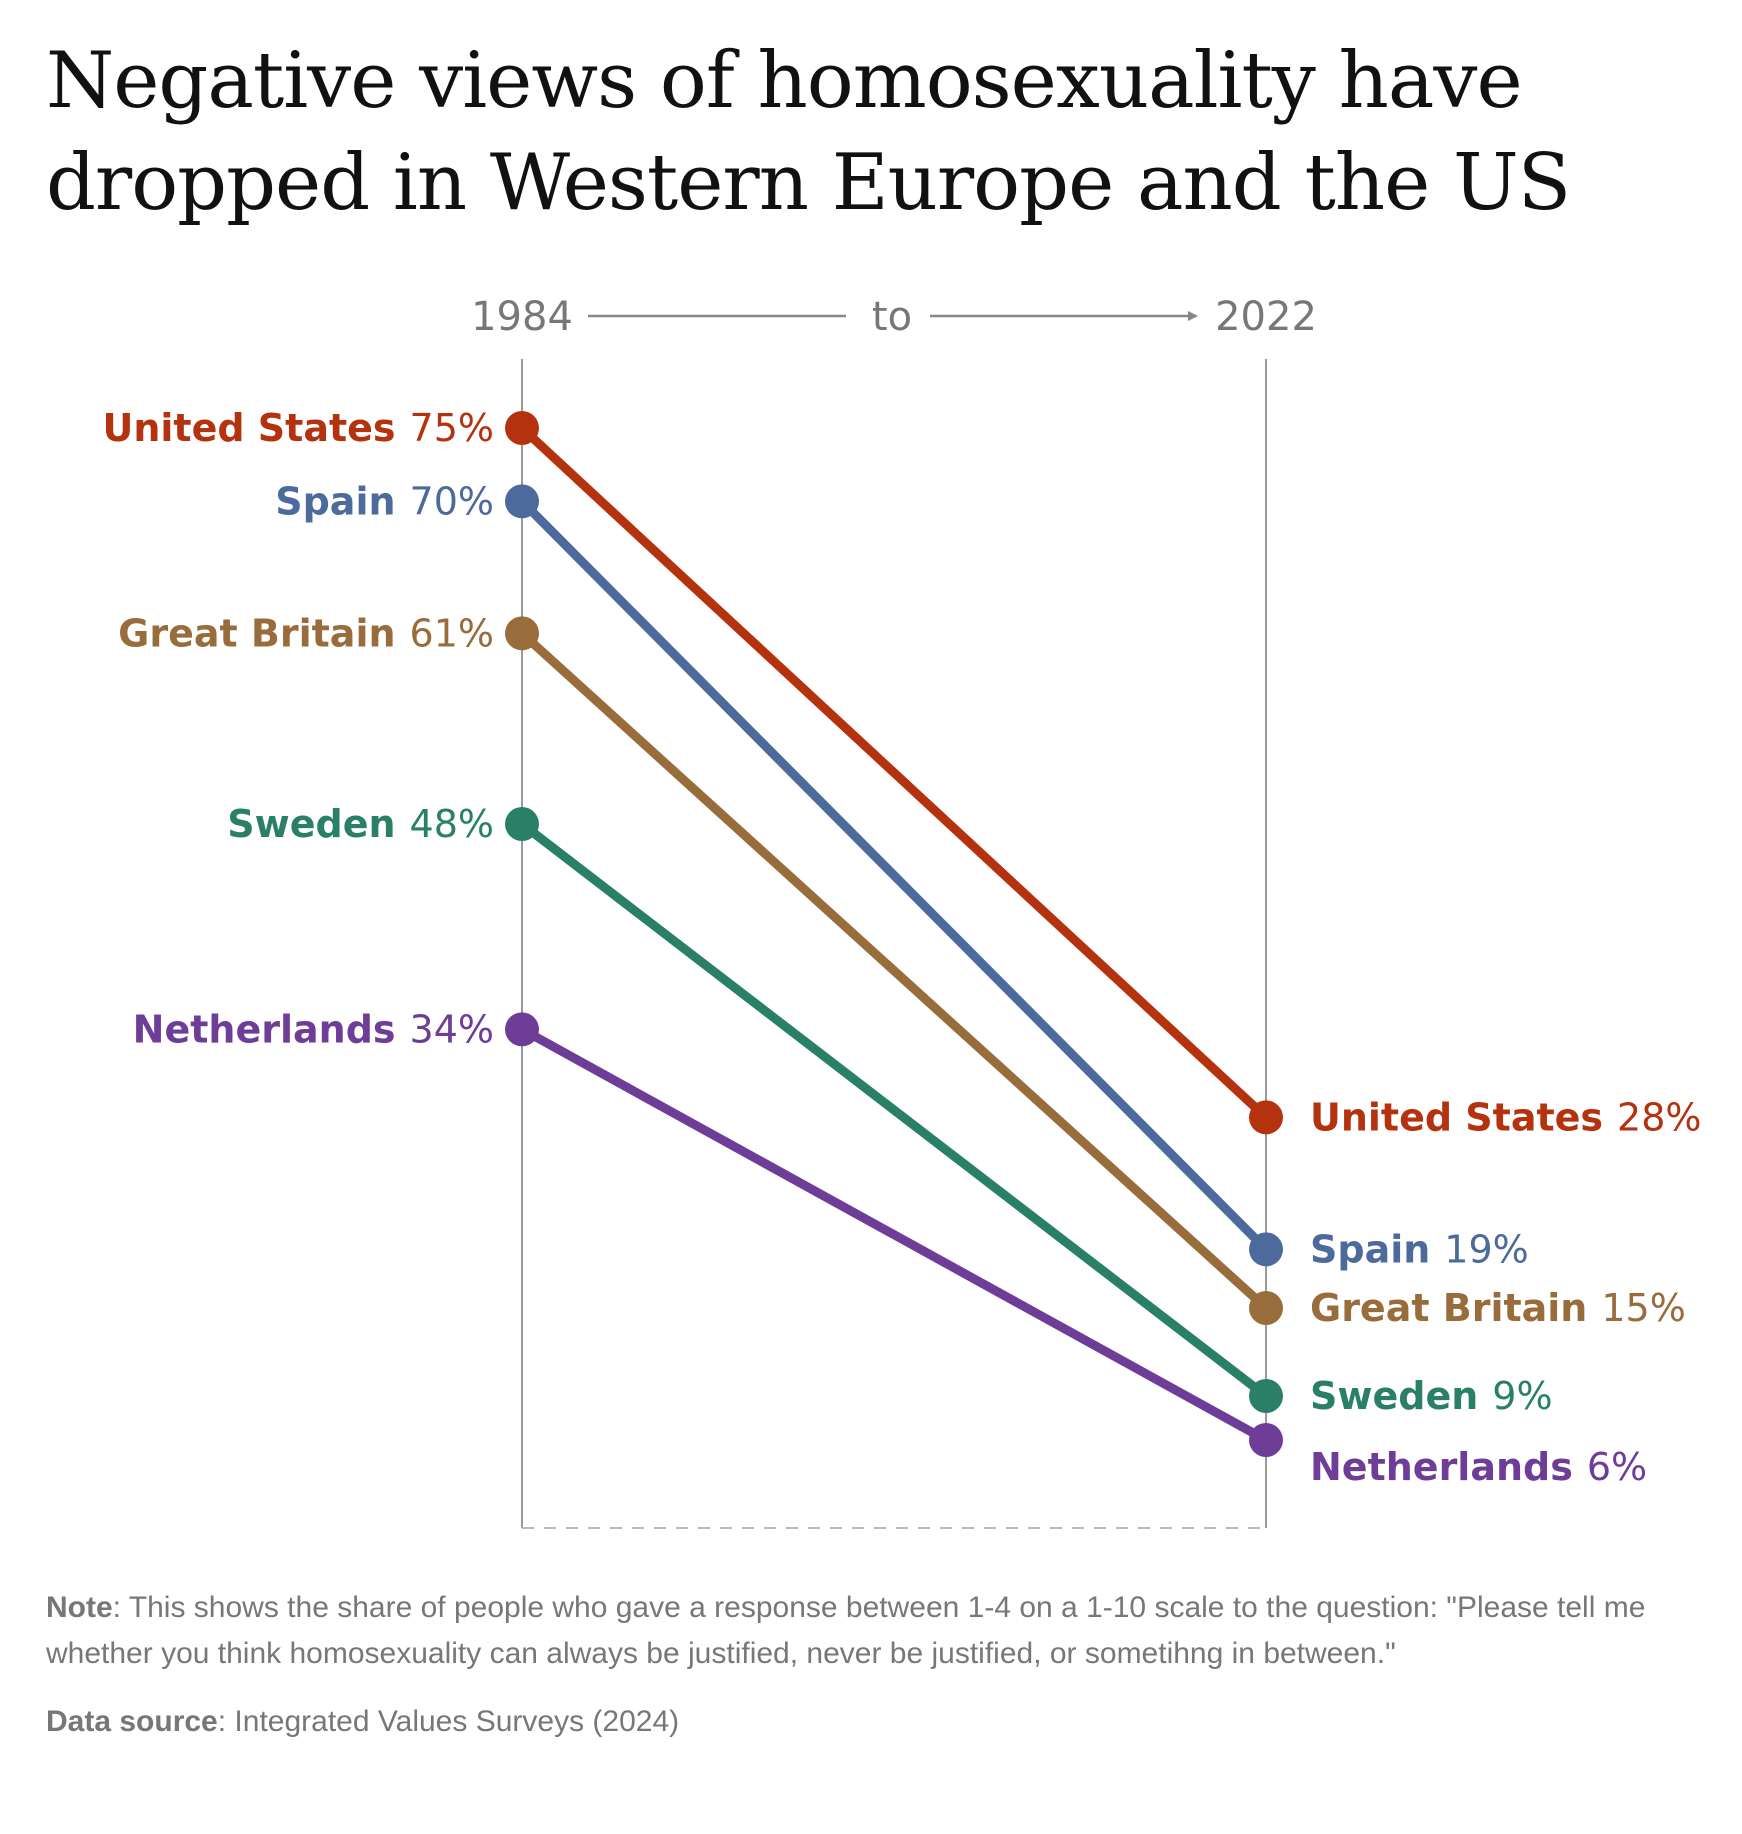 The height and width of the screenshot is (1834, 1742). I want to click on label-start-united-states: United States 75%, so click(298, 428).